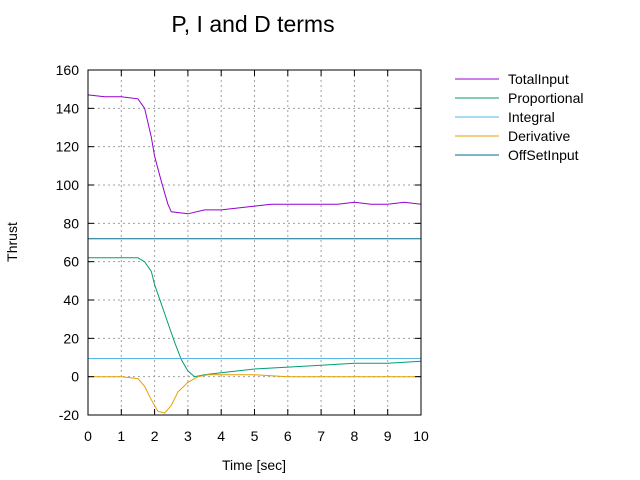  I want to click on x-tick-label: 6, so click(288, 436).